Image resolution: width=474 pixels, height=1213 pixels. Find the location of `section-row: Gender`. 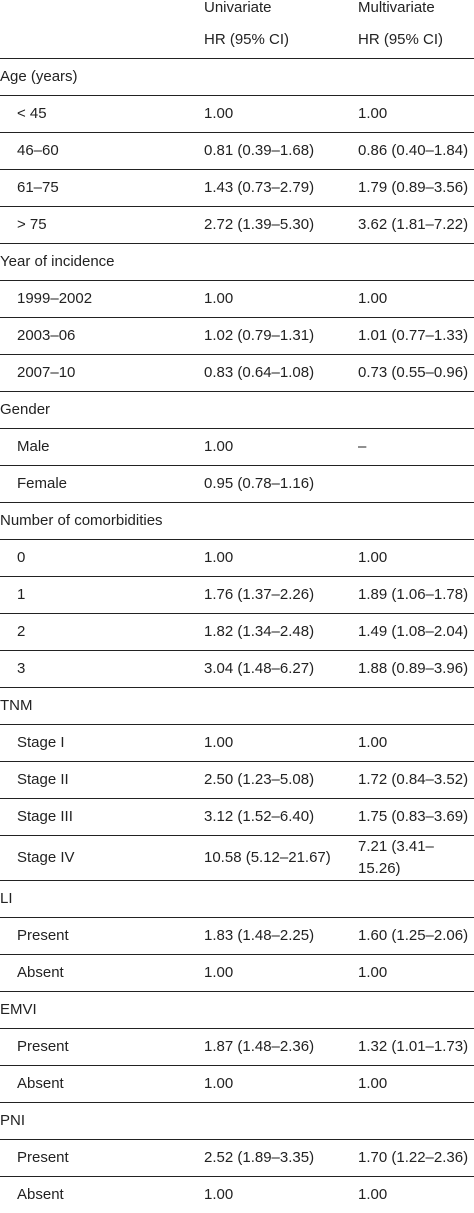

section-row: Gender is located at coordinates (237, 410).